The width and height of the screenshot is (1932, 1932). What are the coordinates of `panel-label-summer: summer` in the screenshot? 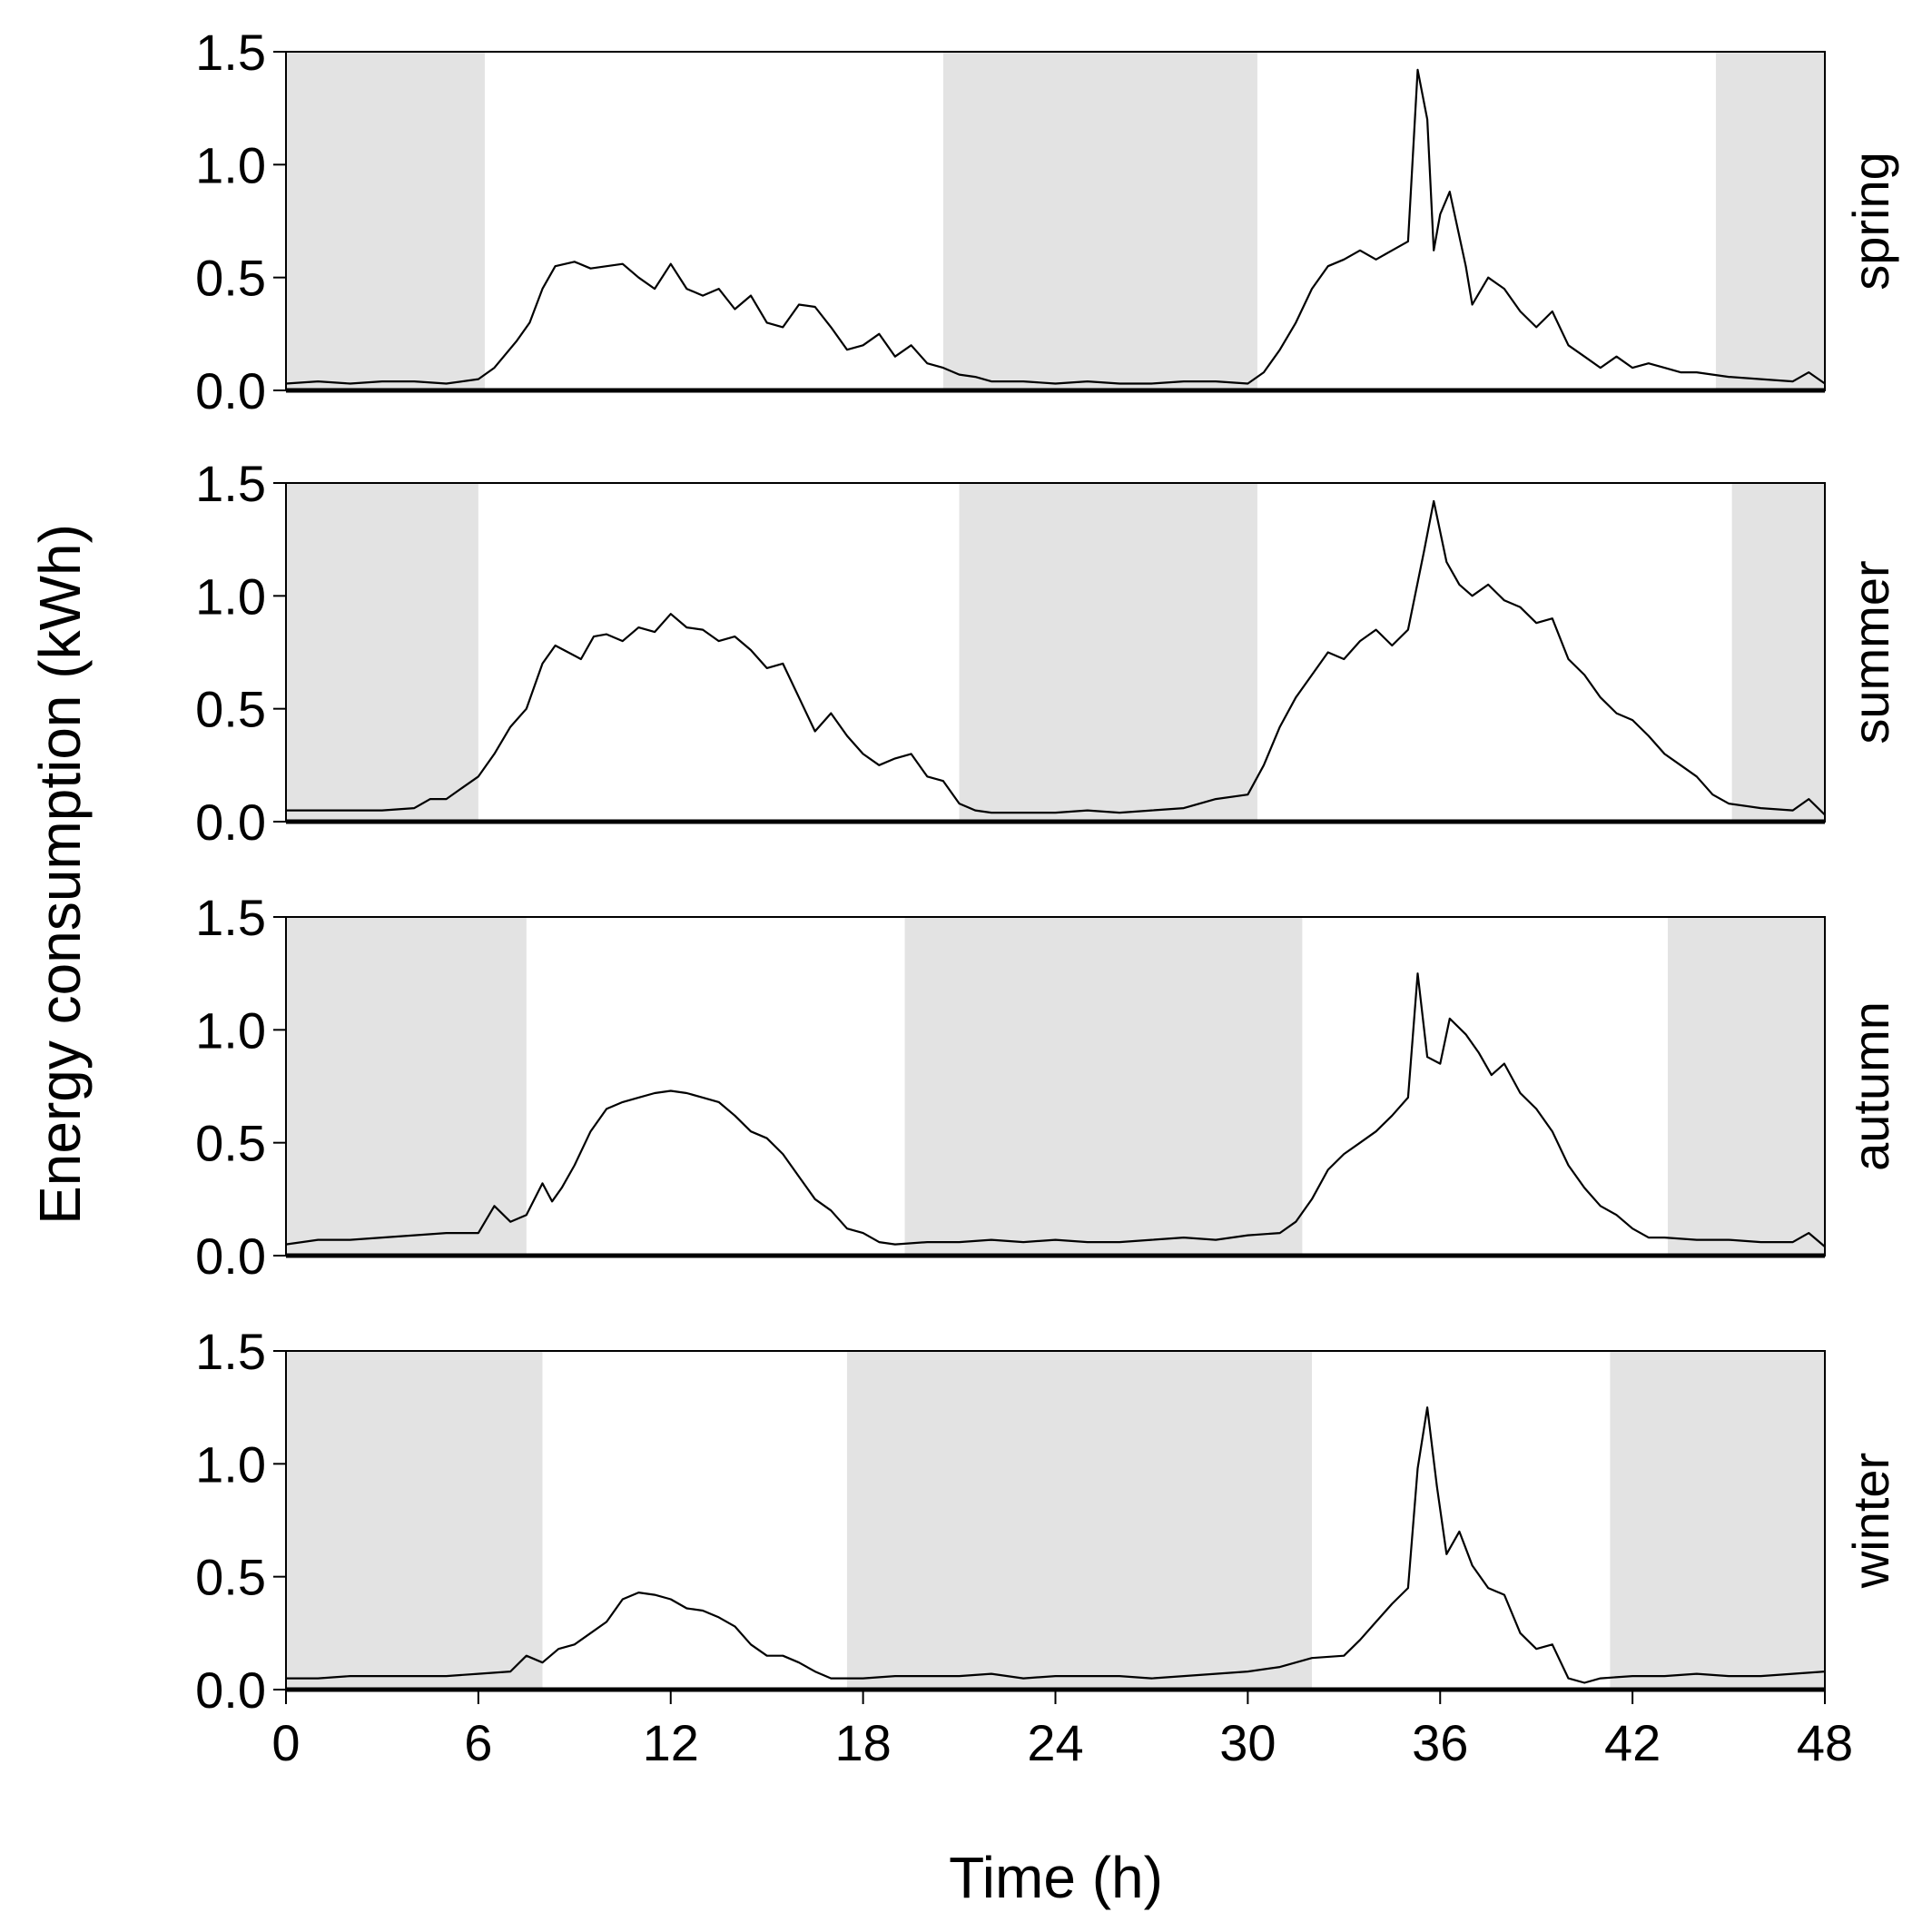 It's located at (1871, 652).